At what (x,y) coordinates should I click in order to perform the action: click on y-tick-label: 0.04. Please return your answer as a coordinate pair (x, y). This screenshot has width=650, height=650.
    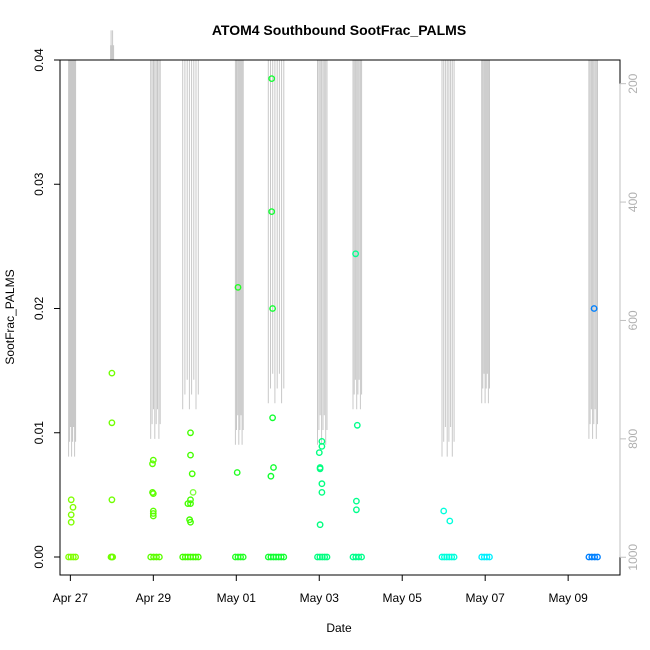
    Looking at the image, I should click on (39, 60).